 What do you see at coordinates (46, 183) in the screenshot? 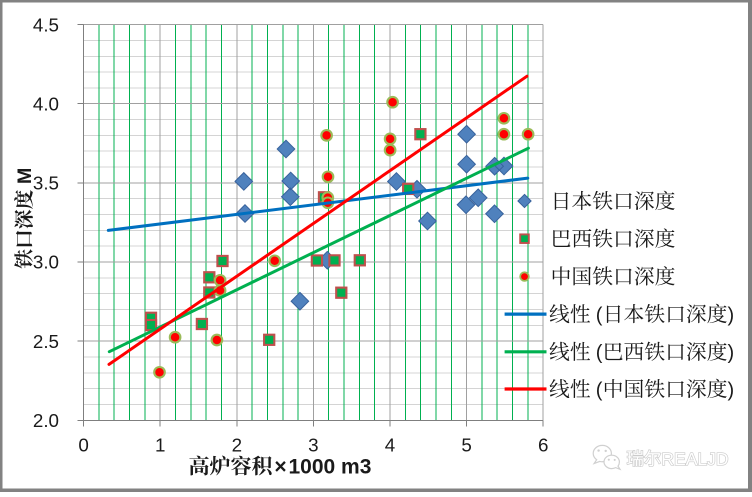
I see `svg-text: 3.5` at bounding box center [46, 183].